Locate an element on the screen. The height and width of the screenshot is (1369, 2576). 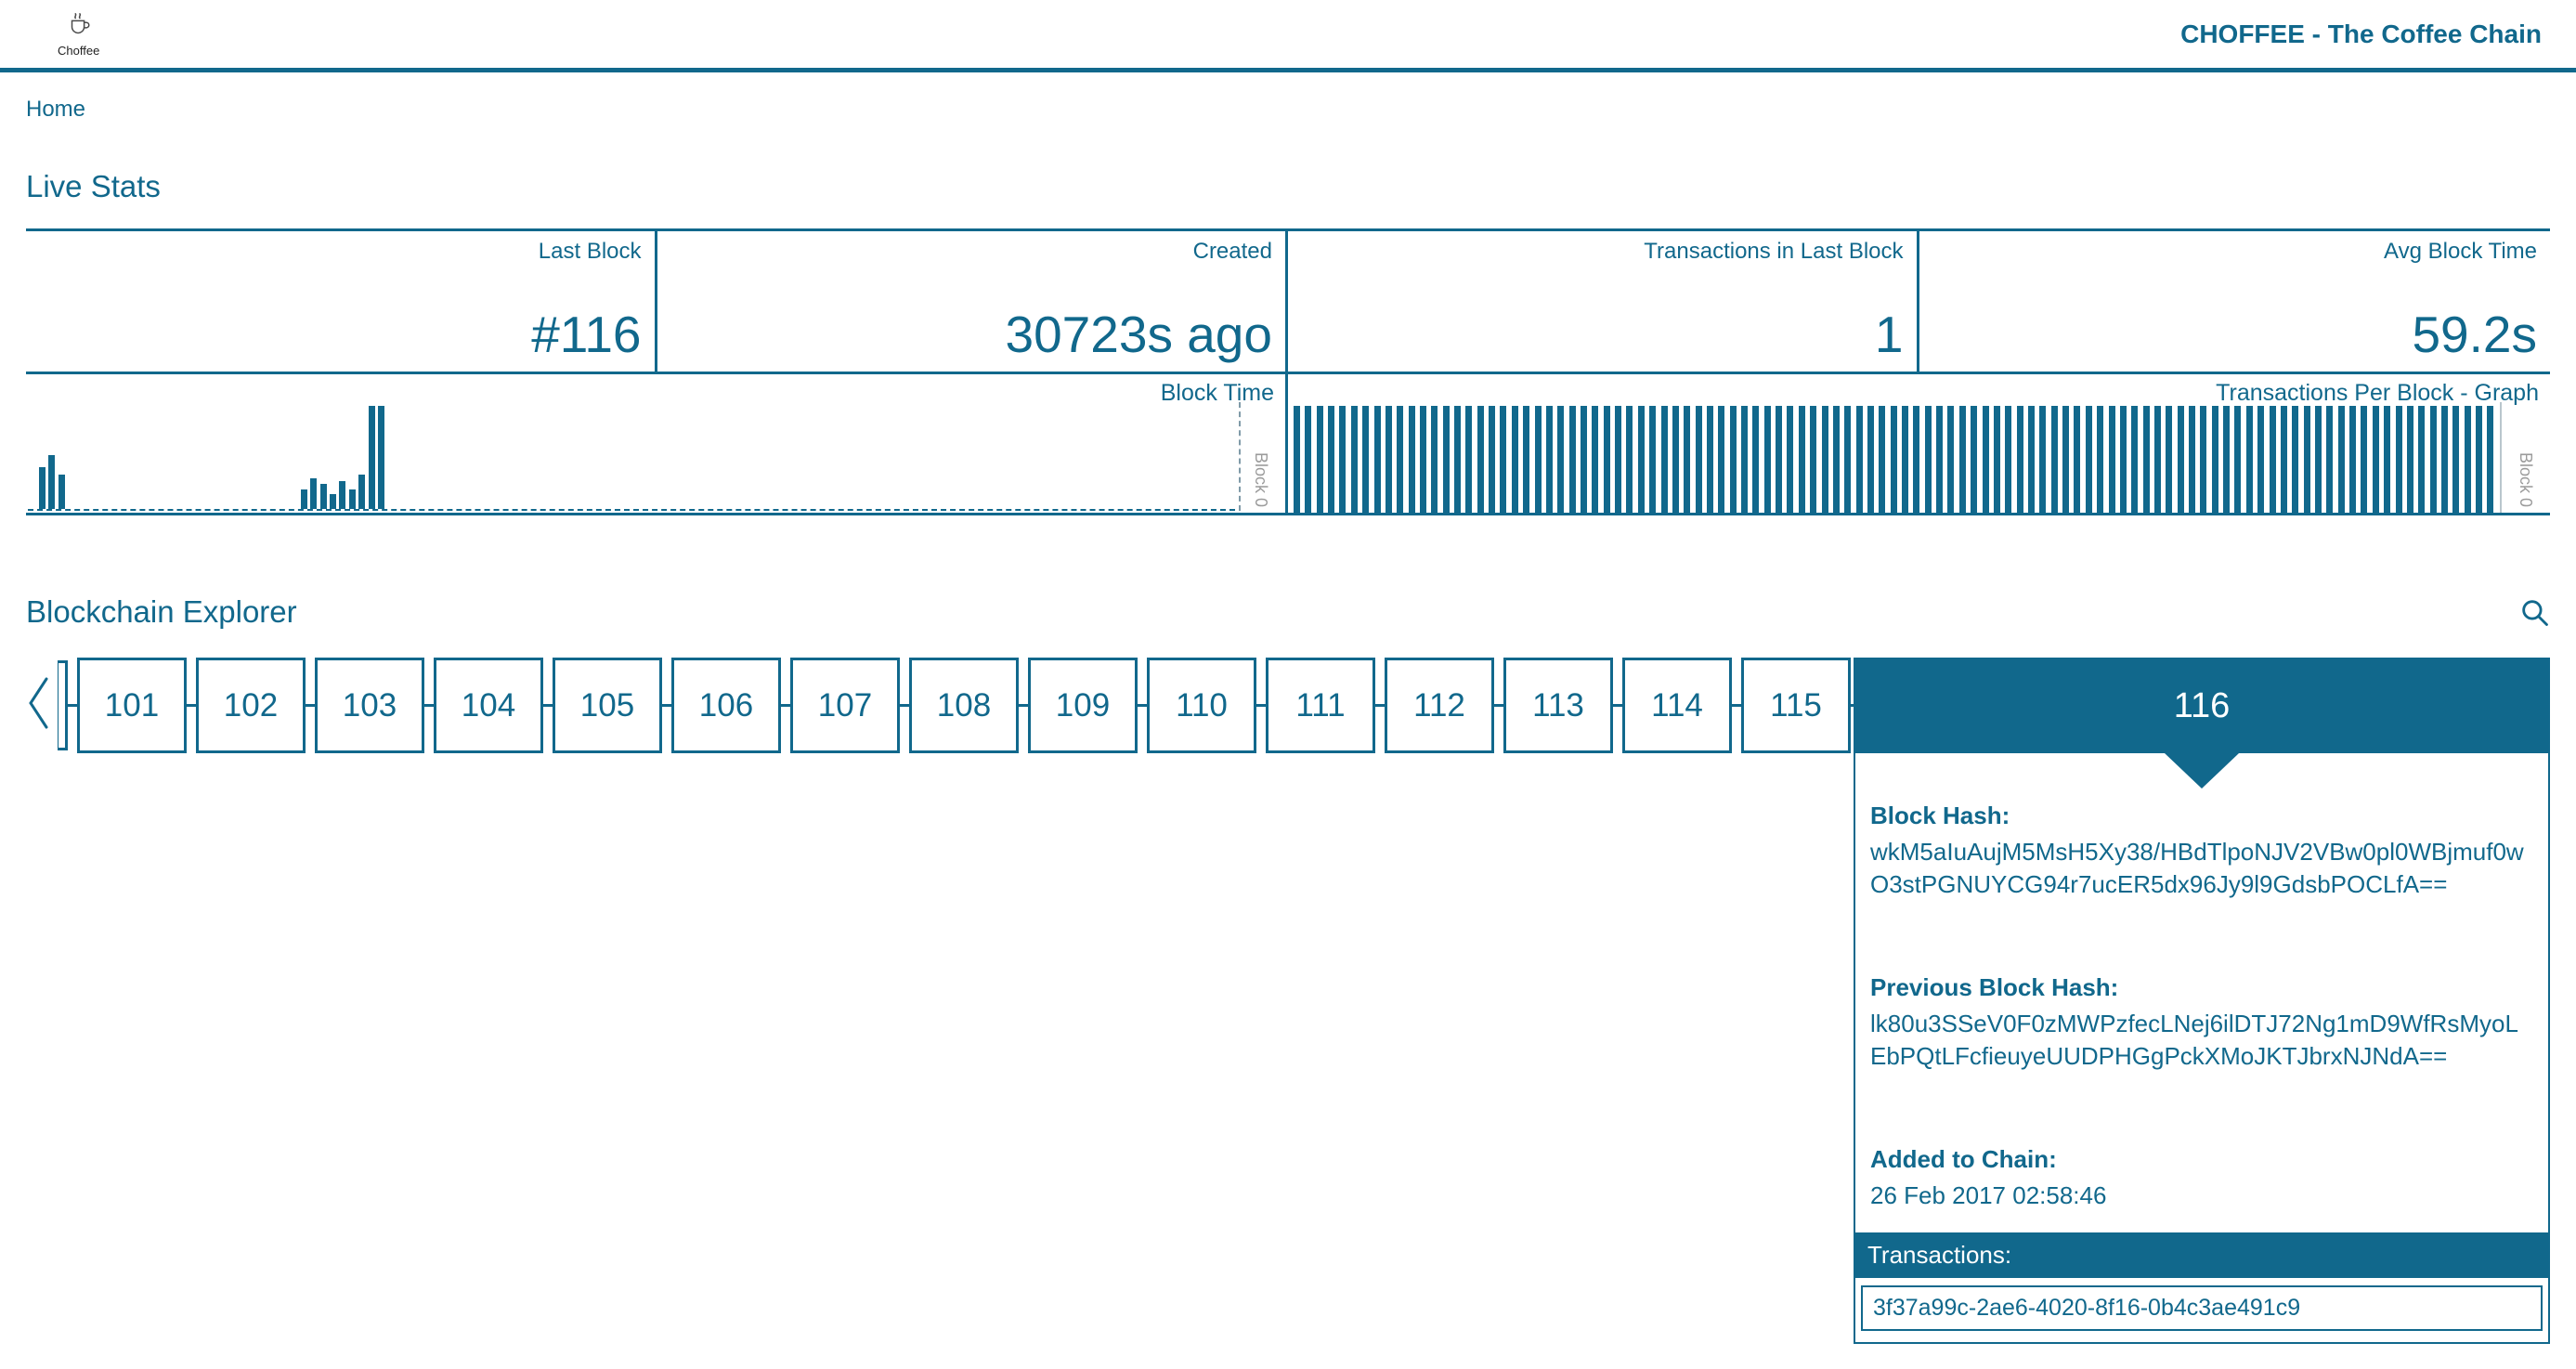
logo-text: Choffee is located at coordinates (79, 50).